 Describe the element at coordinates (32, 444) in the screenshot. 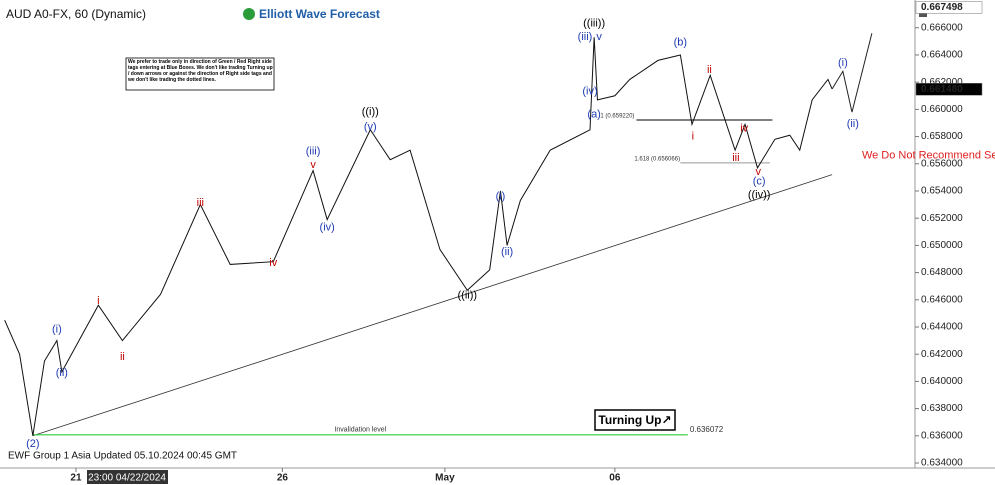

I see `wave-label: (2)` at that location.